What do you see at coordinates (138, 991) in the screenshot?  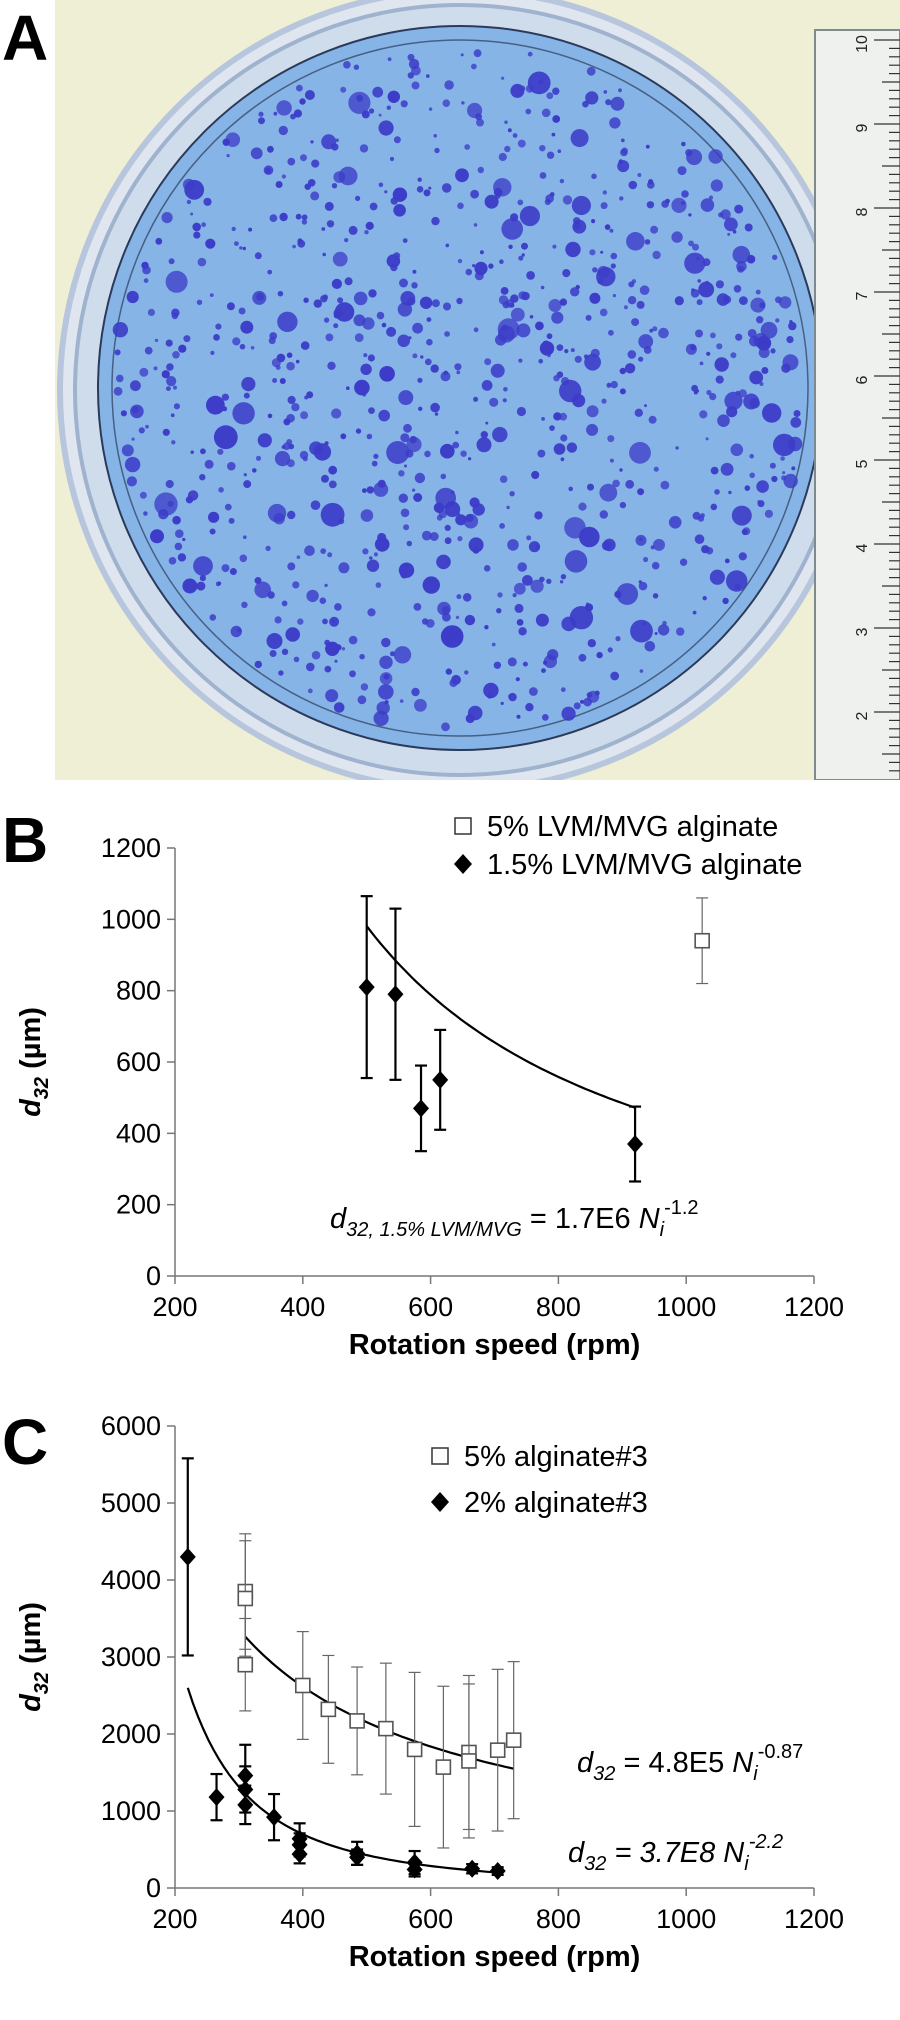 I see `y-tick-label: 800` at bounding box center [138, 991].